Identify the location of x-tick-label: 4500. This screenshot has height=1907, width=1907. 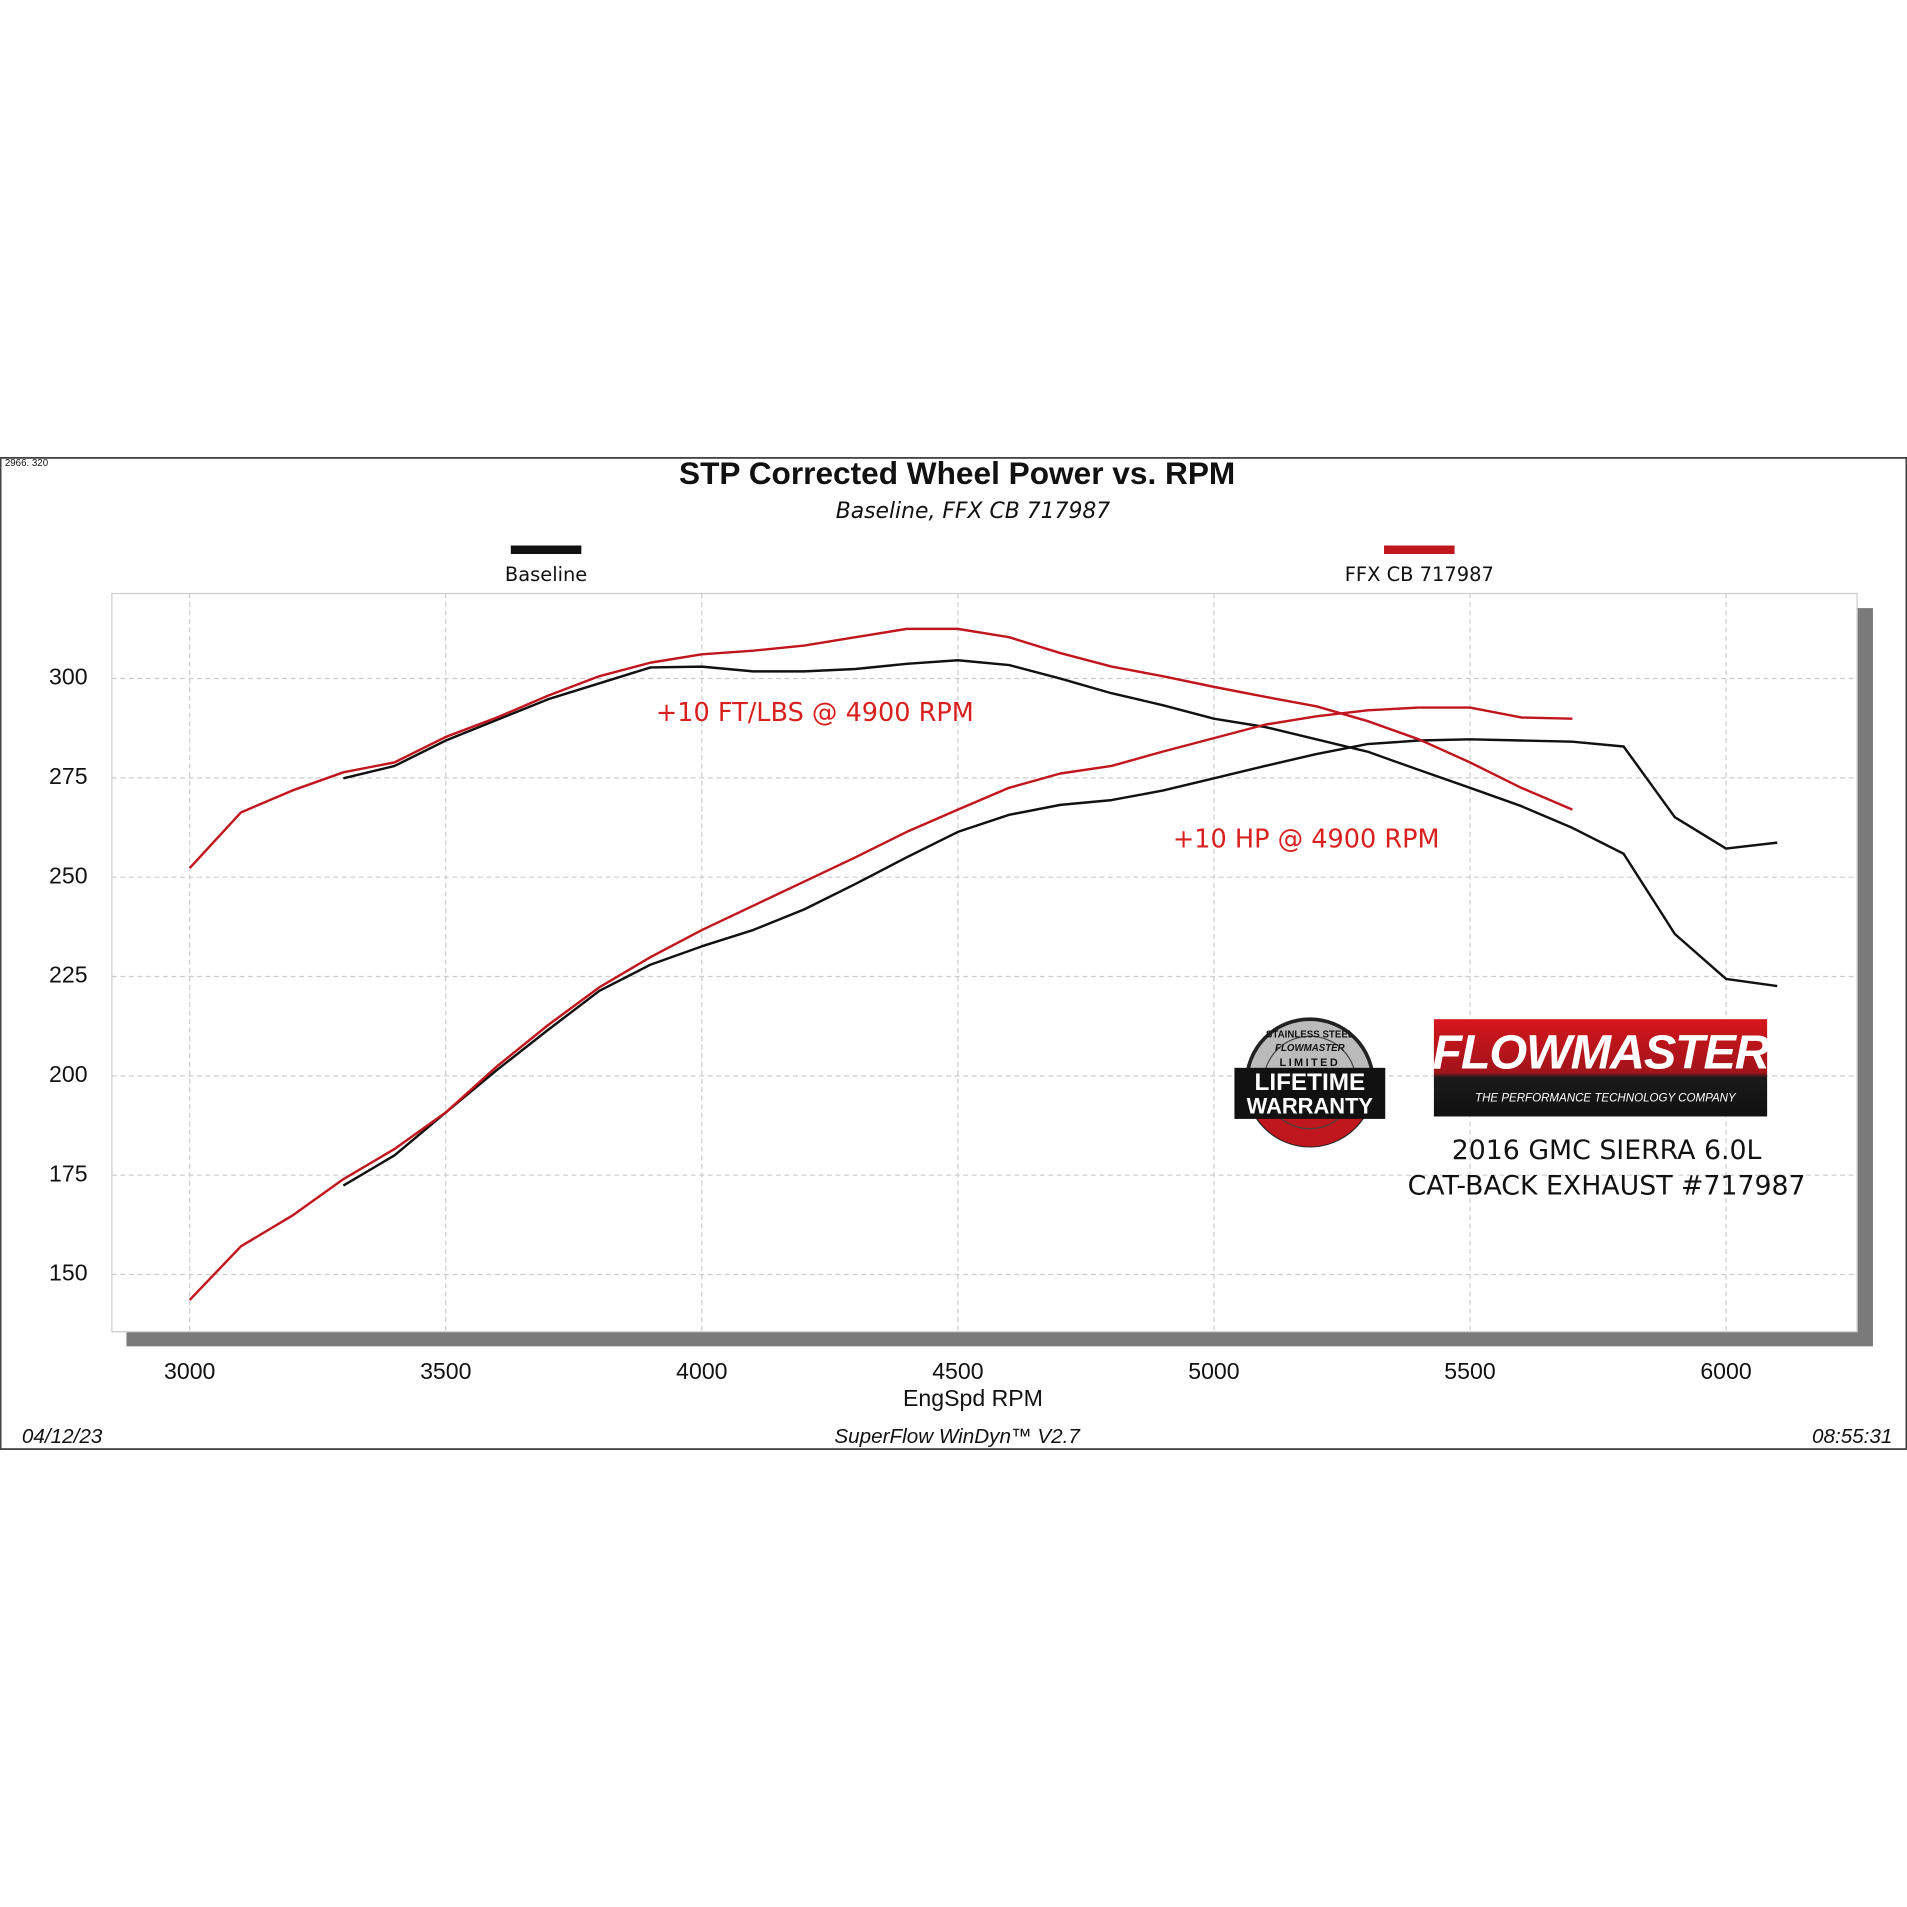
(957, 1371).